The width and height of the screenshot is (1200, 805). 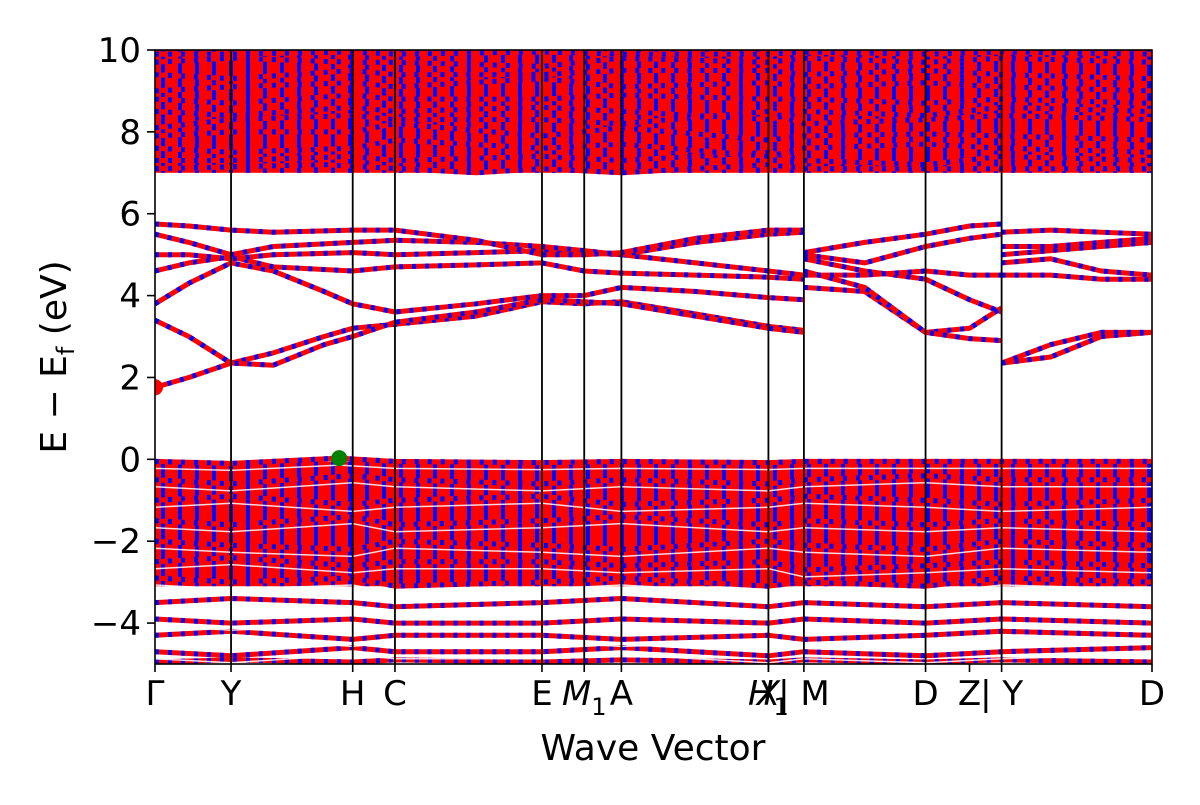 I want to click on valence-band-vb9-spin-down, so click(x=653, y=621).